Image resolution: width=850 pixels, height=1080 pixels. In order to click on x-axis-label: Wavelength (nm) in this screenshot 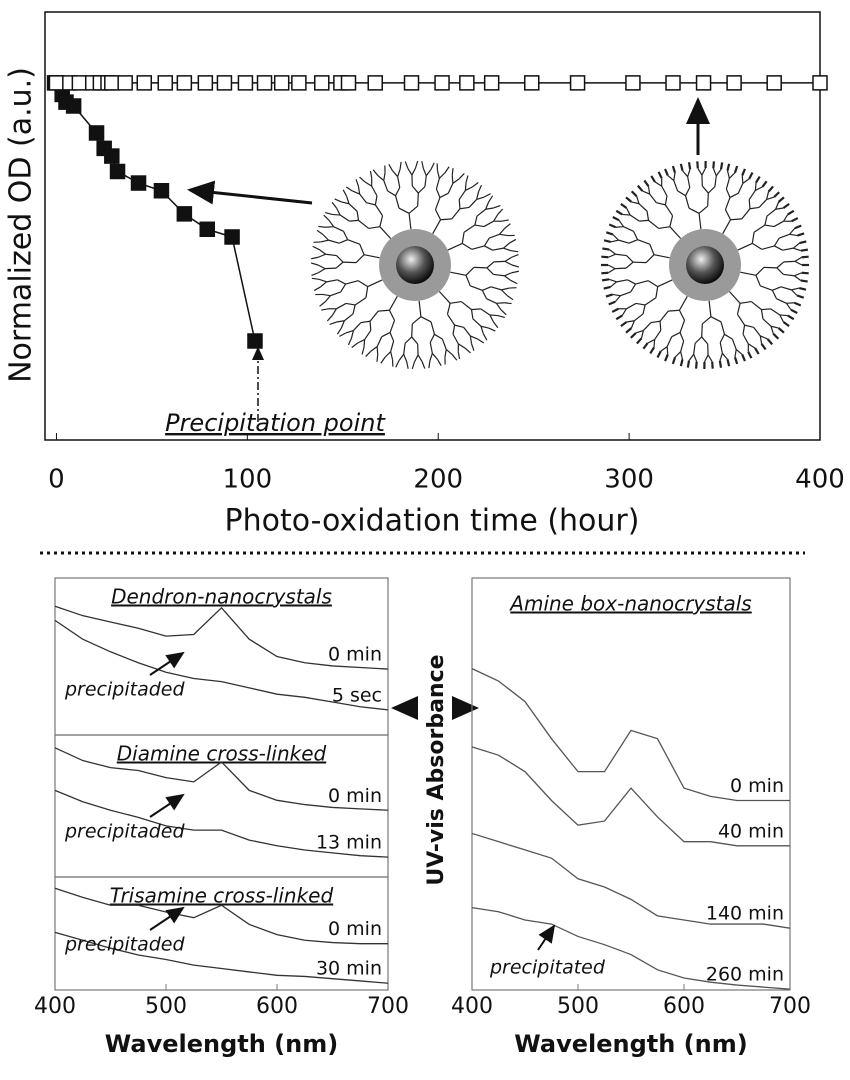, I will do `click(221, 1044)`.